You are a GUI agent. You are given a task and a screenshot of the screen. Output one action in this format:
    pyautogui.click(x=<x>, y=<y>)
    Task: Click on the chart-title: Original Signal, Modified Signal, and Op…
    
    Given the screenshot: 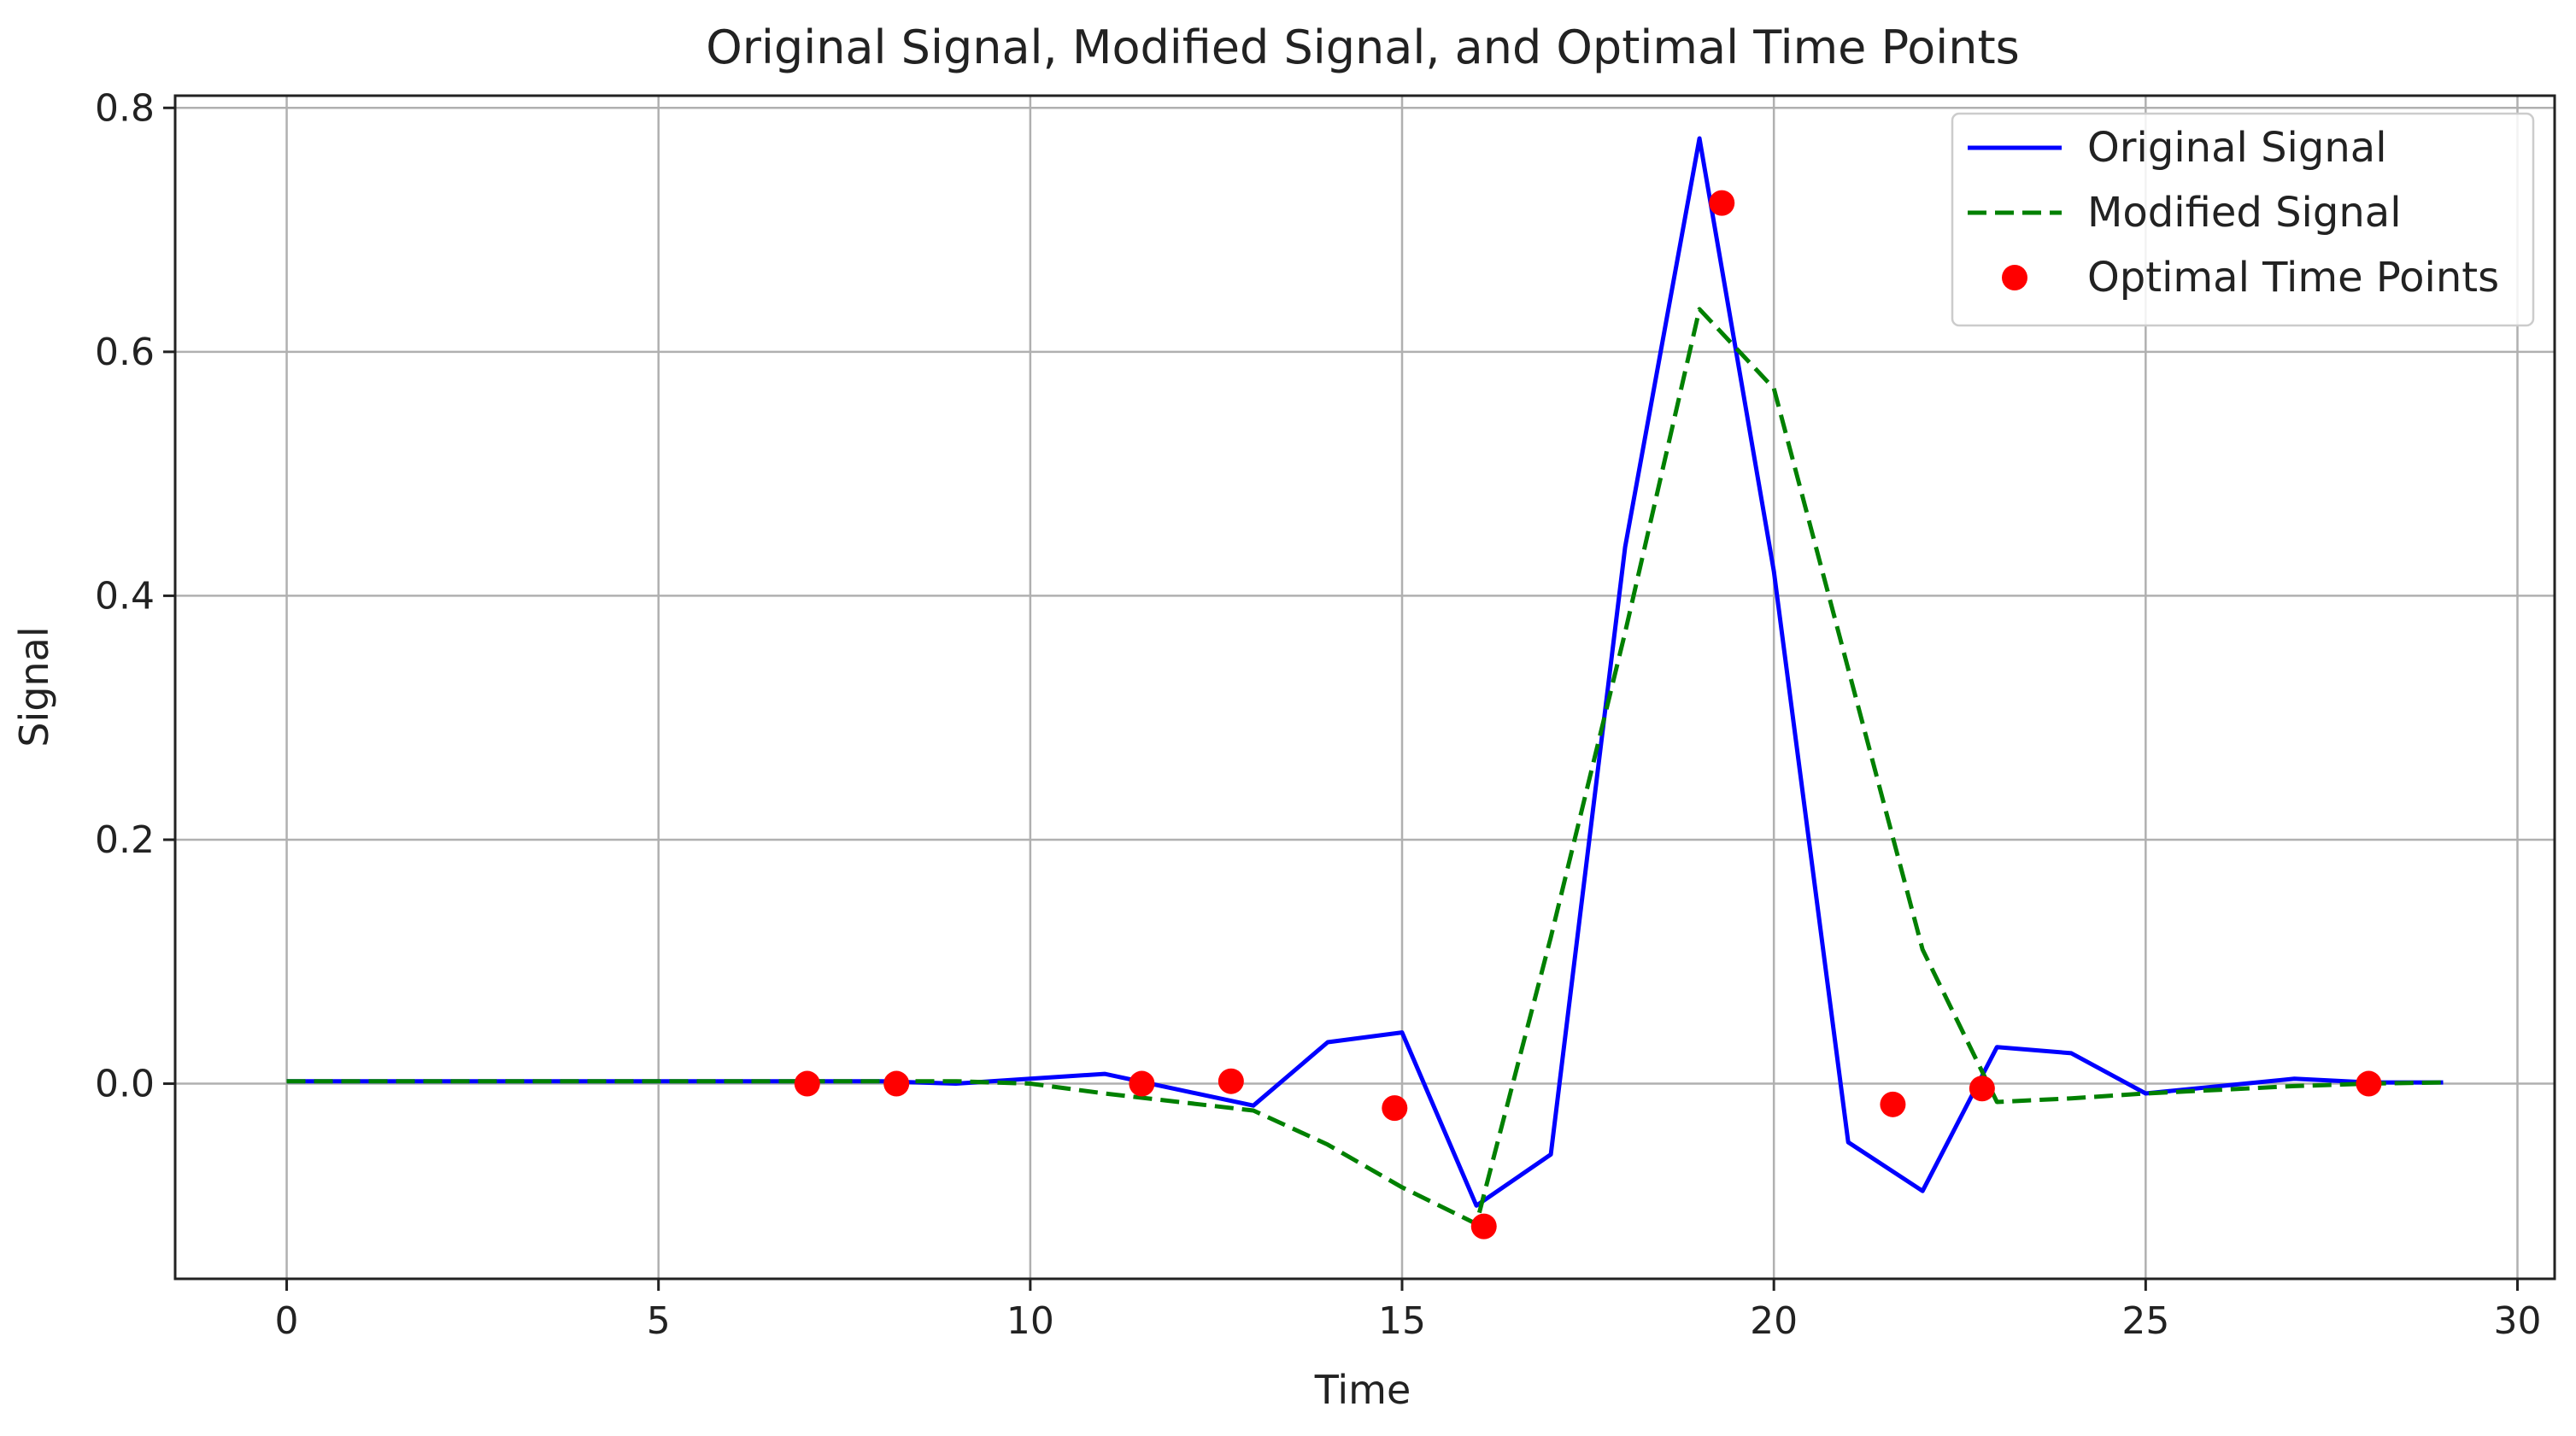 What is the action you would take?
    pyautogui.click(x=1363, y=48)
    